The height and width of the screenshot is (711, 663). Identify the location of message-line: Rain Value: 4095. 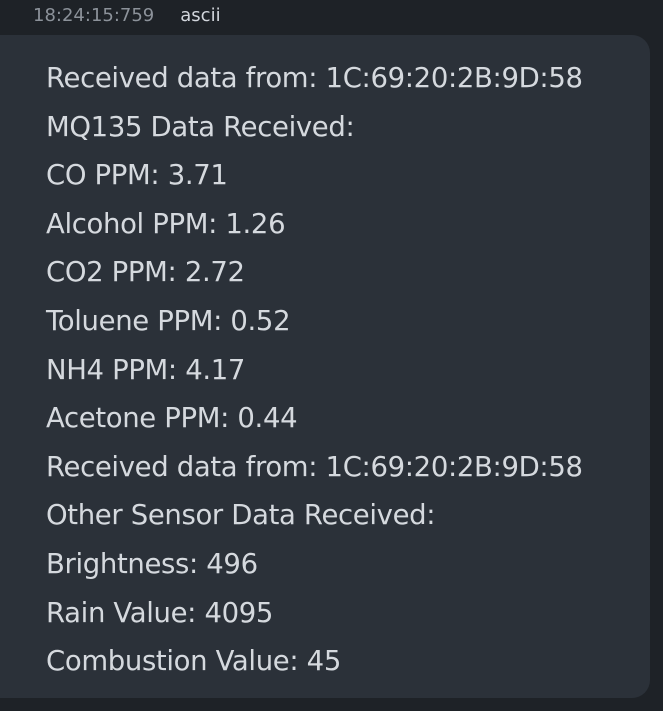
(160, 612).